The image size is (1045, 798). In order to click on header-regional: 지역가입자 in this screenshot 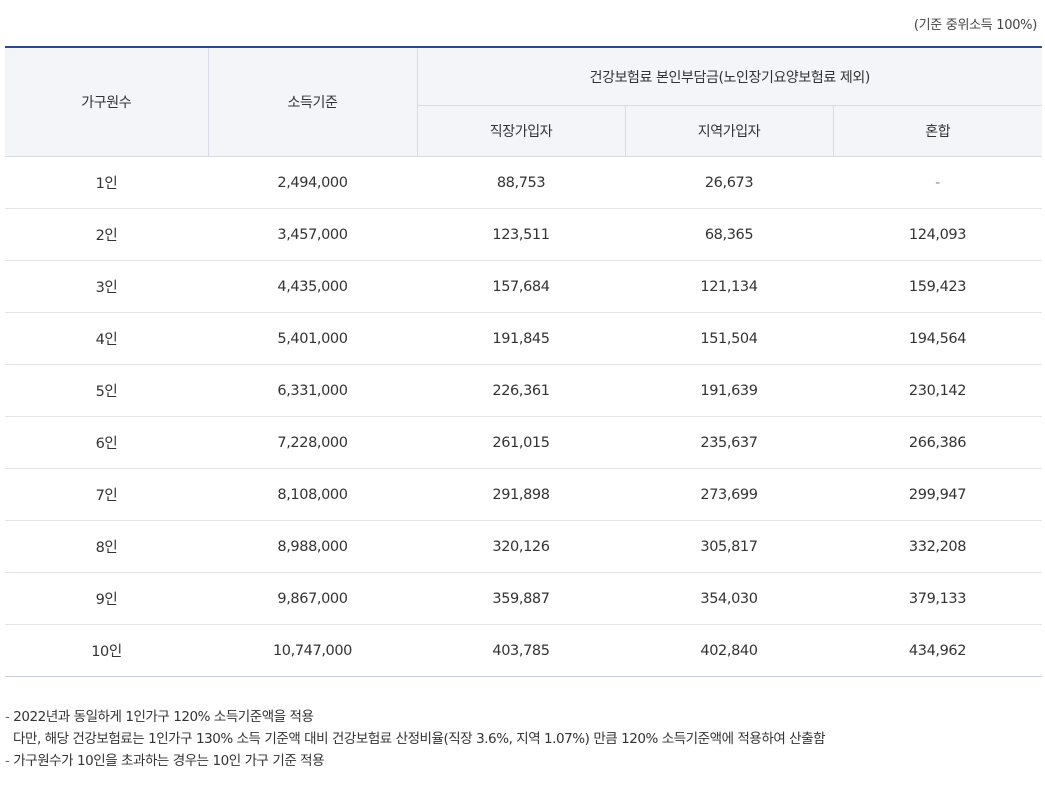, I will do `click(728, 131)`.